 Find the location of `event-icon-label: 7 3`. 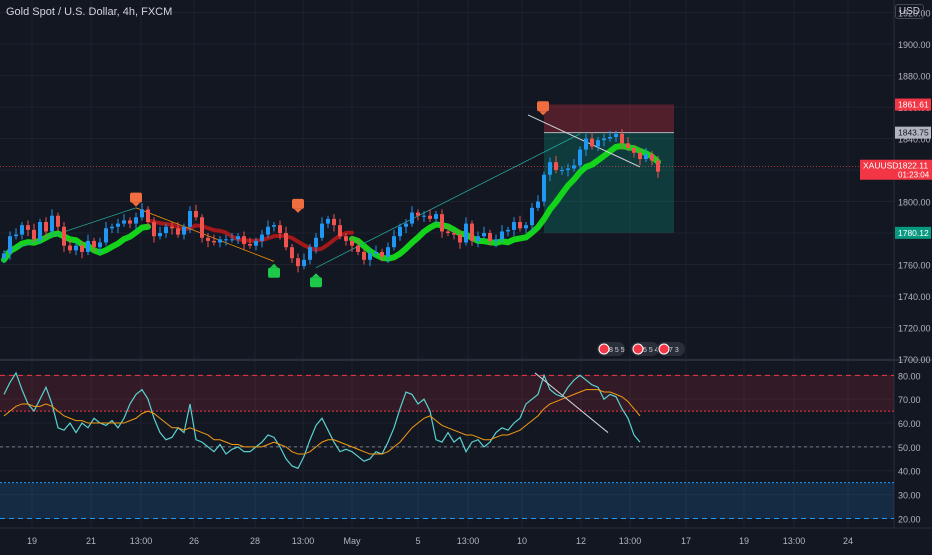

event-icon-label: 7 3 is located at coordinates (674, 350).